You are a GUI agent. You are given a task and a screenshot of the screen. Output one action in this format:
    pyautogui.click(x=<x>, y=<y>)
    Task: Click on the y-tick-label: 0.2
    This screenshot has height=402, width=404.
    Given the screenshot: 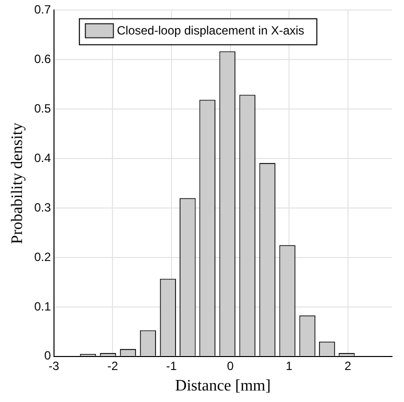 What is the action you would take?
    pyautogui.click(x=43, y=257)
    